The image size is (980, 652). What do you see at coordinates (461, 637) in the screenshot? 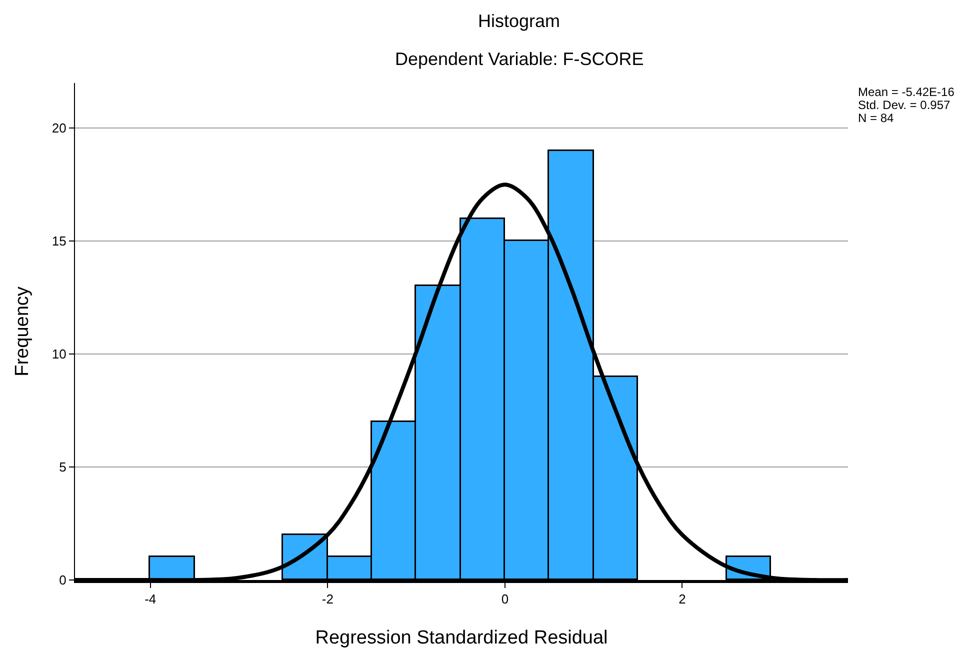
I see `x-axis-title: Regression Standardized Residual` at bounding box center [461, 637].